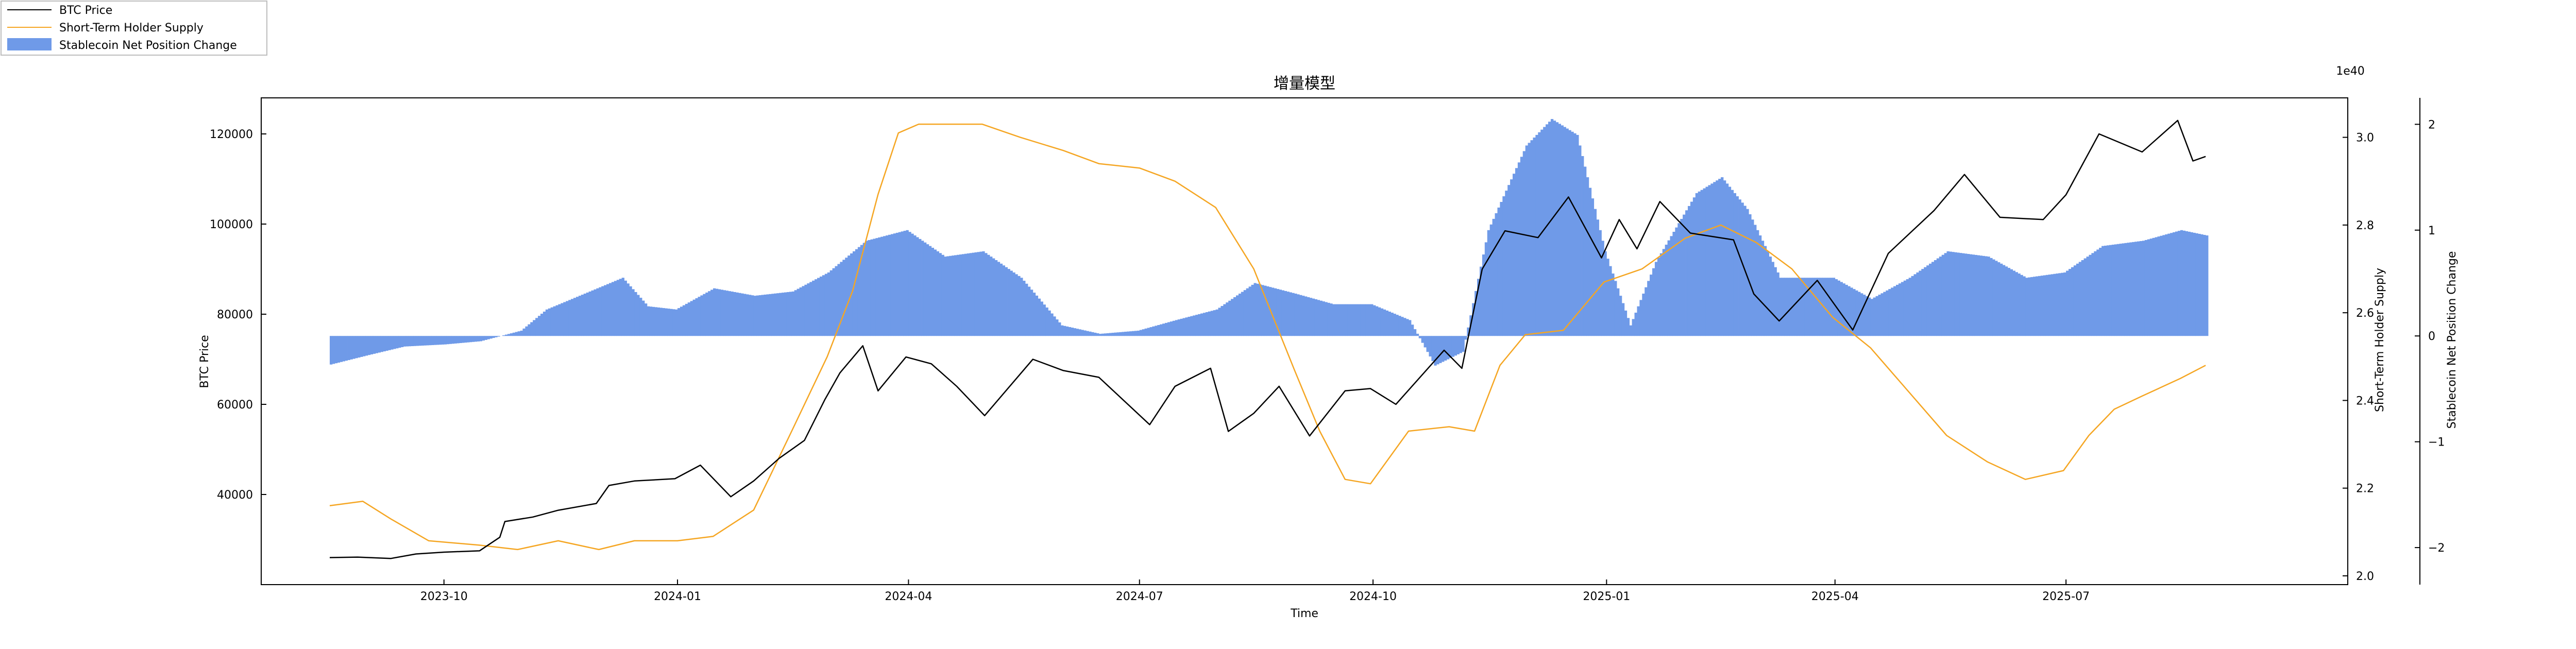 The image size is (2576, 649). I want to click on y2-tick-label: 2.4, so click(2365, 401).